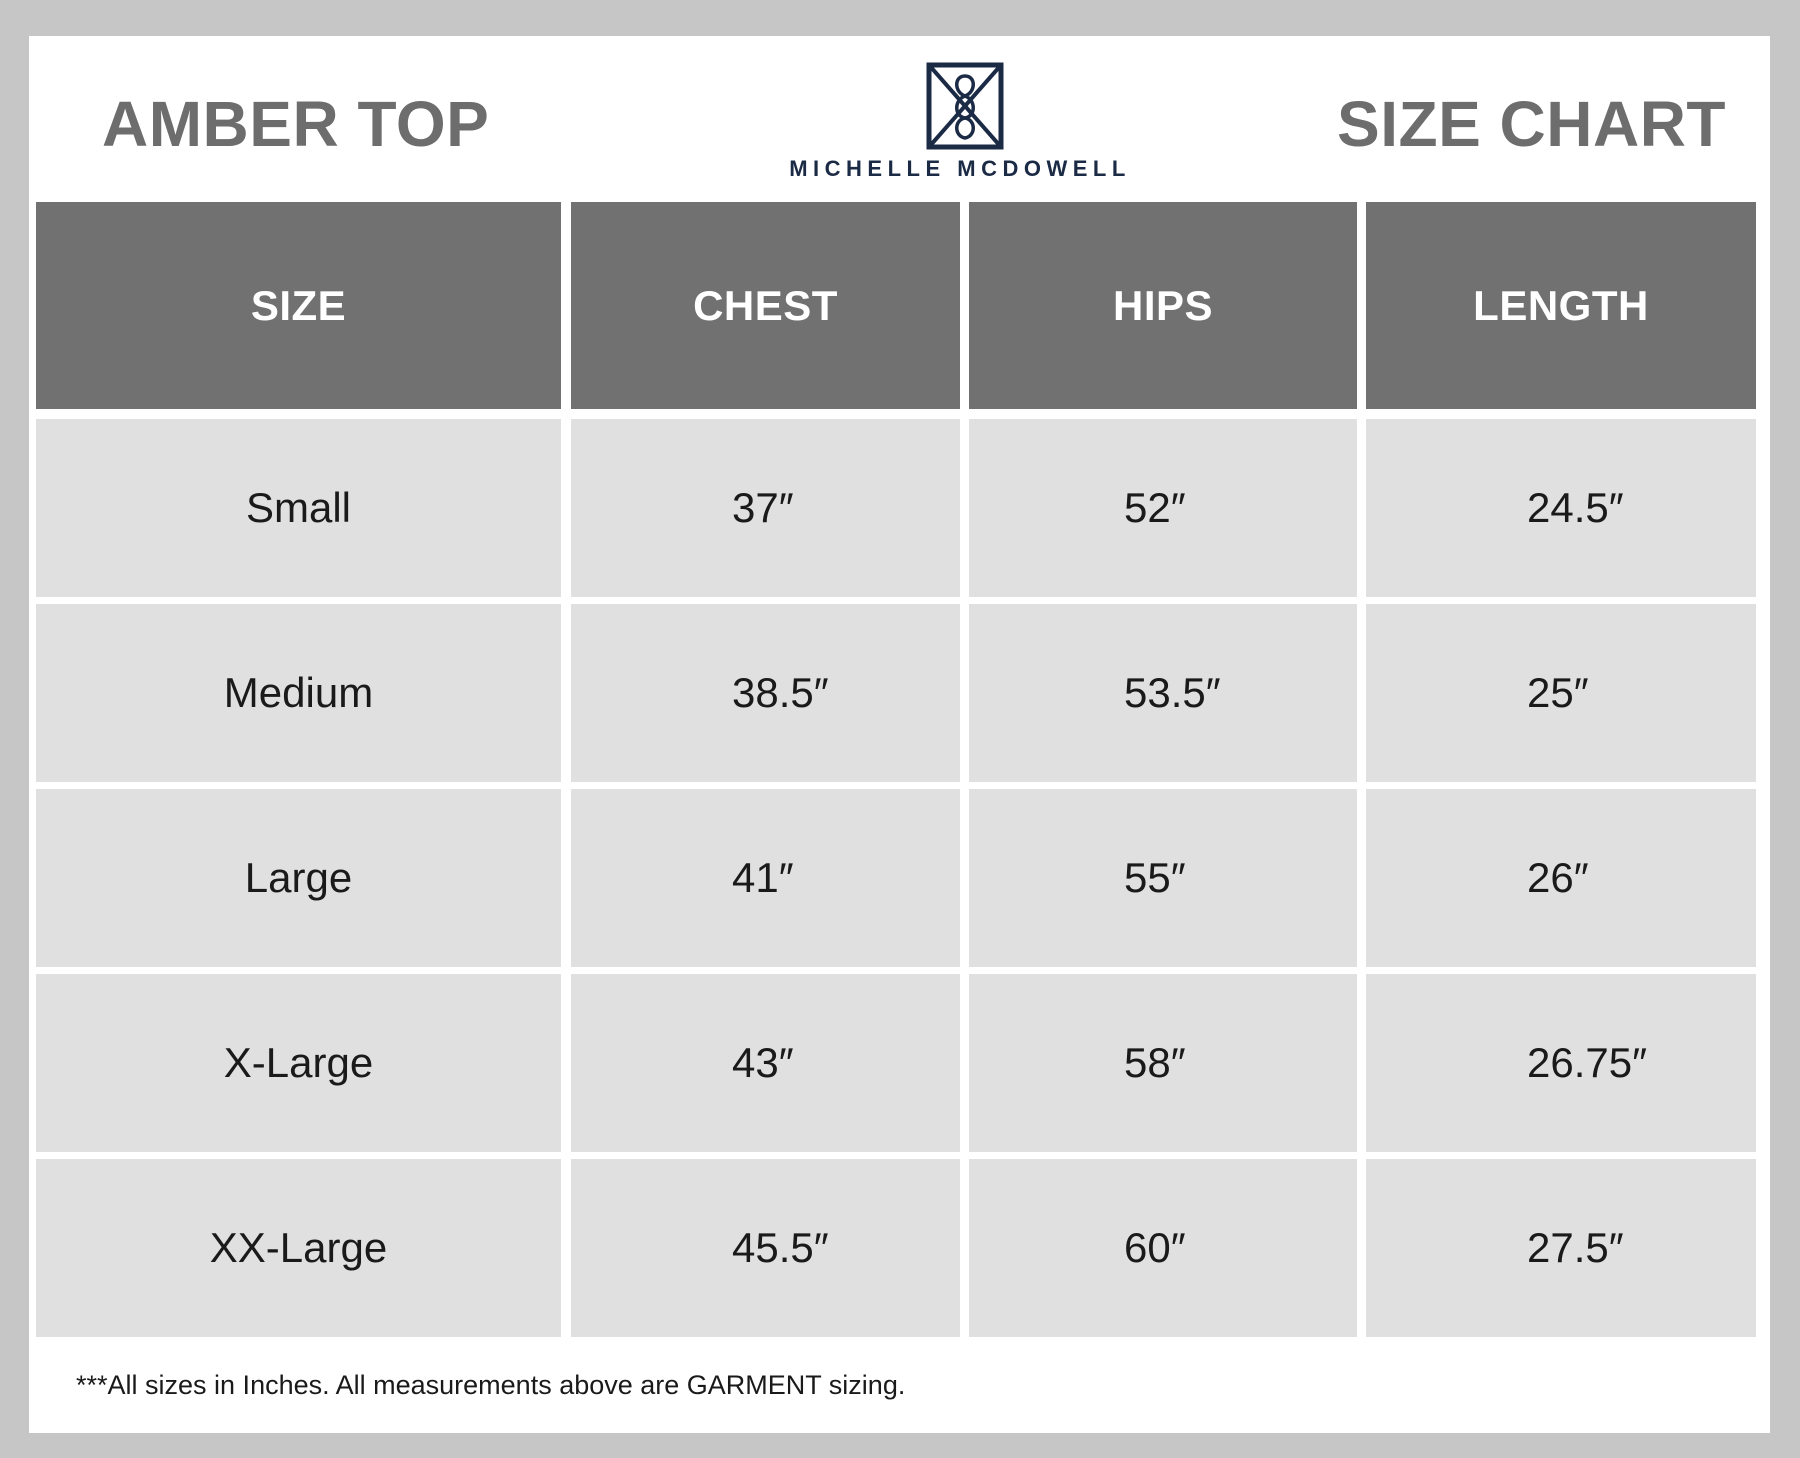 The image size is (1800, 1458). What do you see at coordinates (965, 106) in the screenshot?
I see `brand-monogram-icon` at bounding box center [965, 106].